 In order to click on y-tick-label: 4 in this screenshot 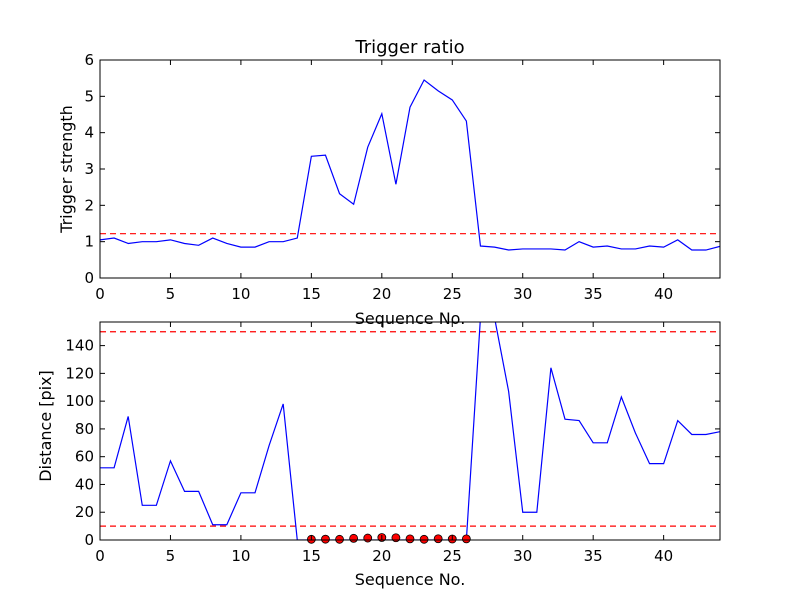, I will do `click(89, 133)`.